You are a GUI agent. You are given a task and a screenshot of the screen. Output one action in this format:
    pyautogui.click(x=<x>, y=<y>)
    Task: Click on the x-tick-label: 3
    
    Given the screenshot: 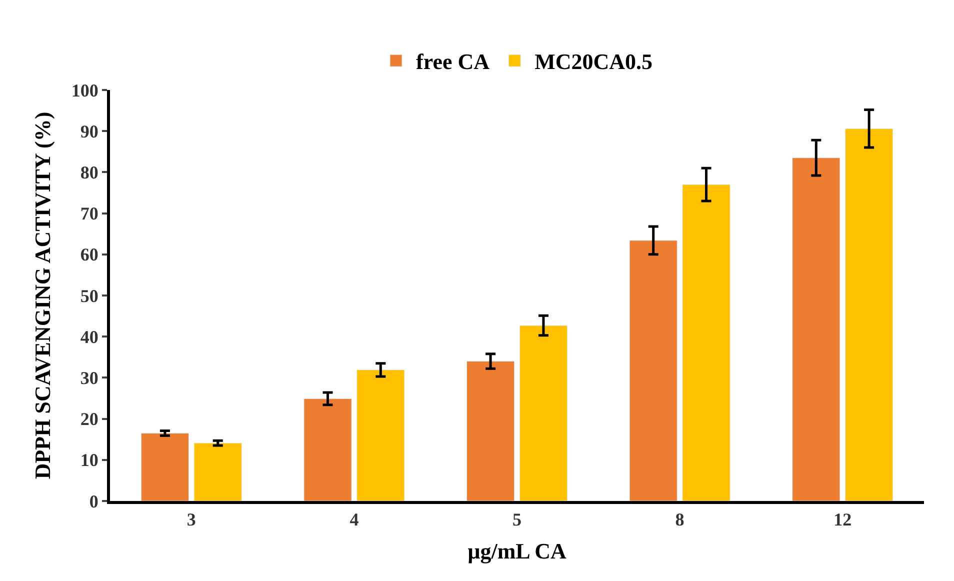 What is the action you would take?
    pyautogui.click(x=191, y=520)
    